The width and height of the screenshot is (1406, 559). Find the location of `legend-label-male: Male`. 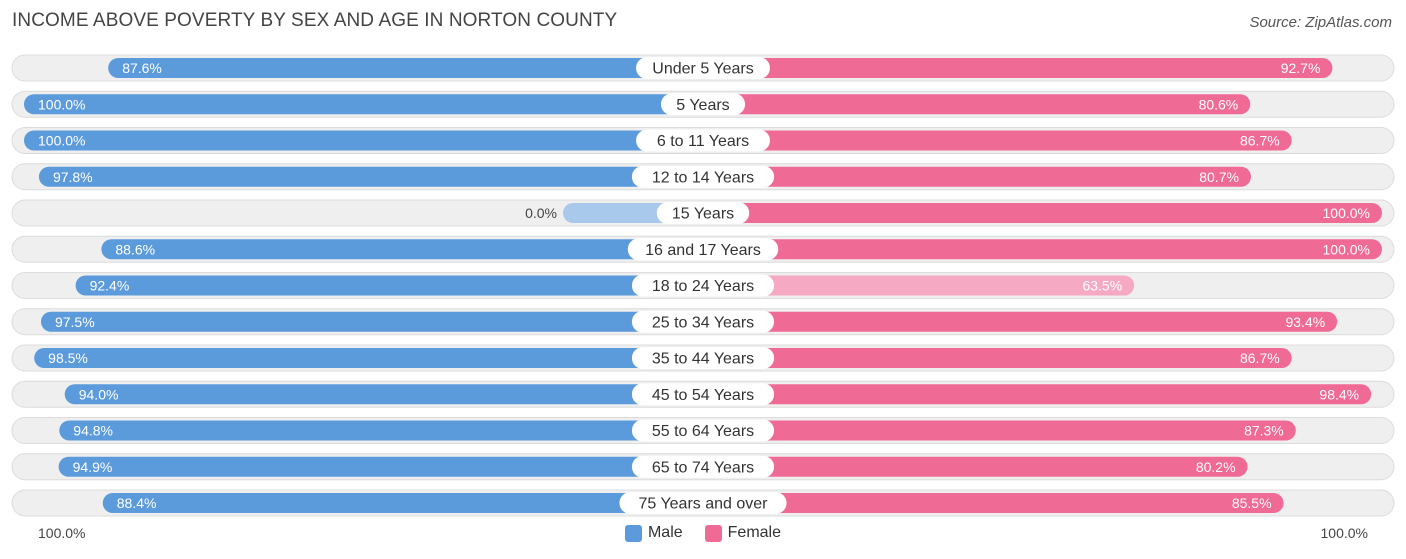

legend-label-male: Male is located at coordinates (665, 532).